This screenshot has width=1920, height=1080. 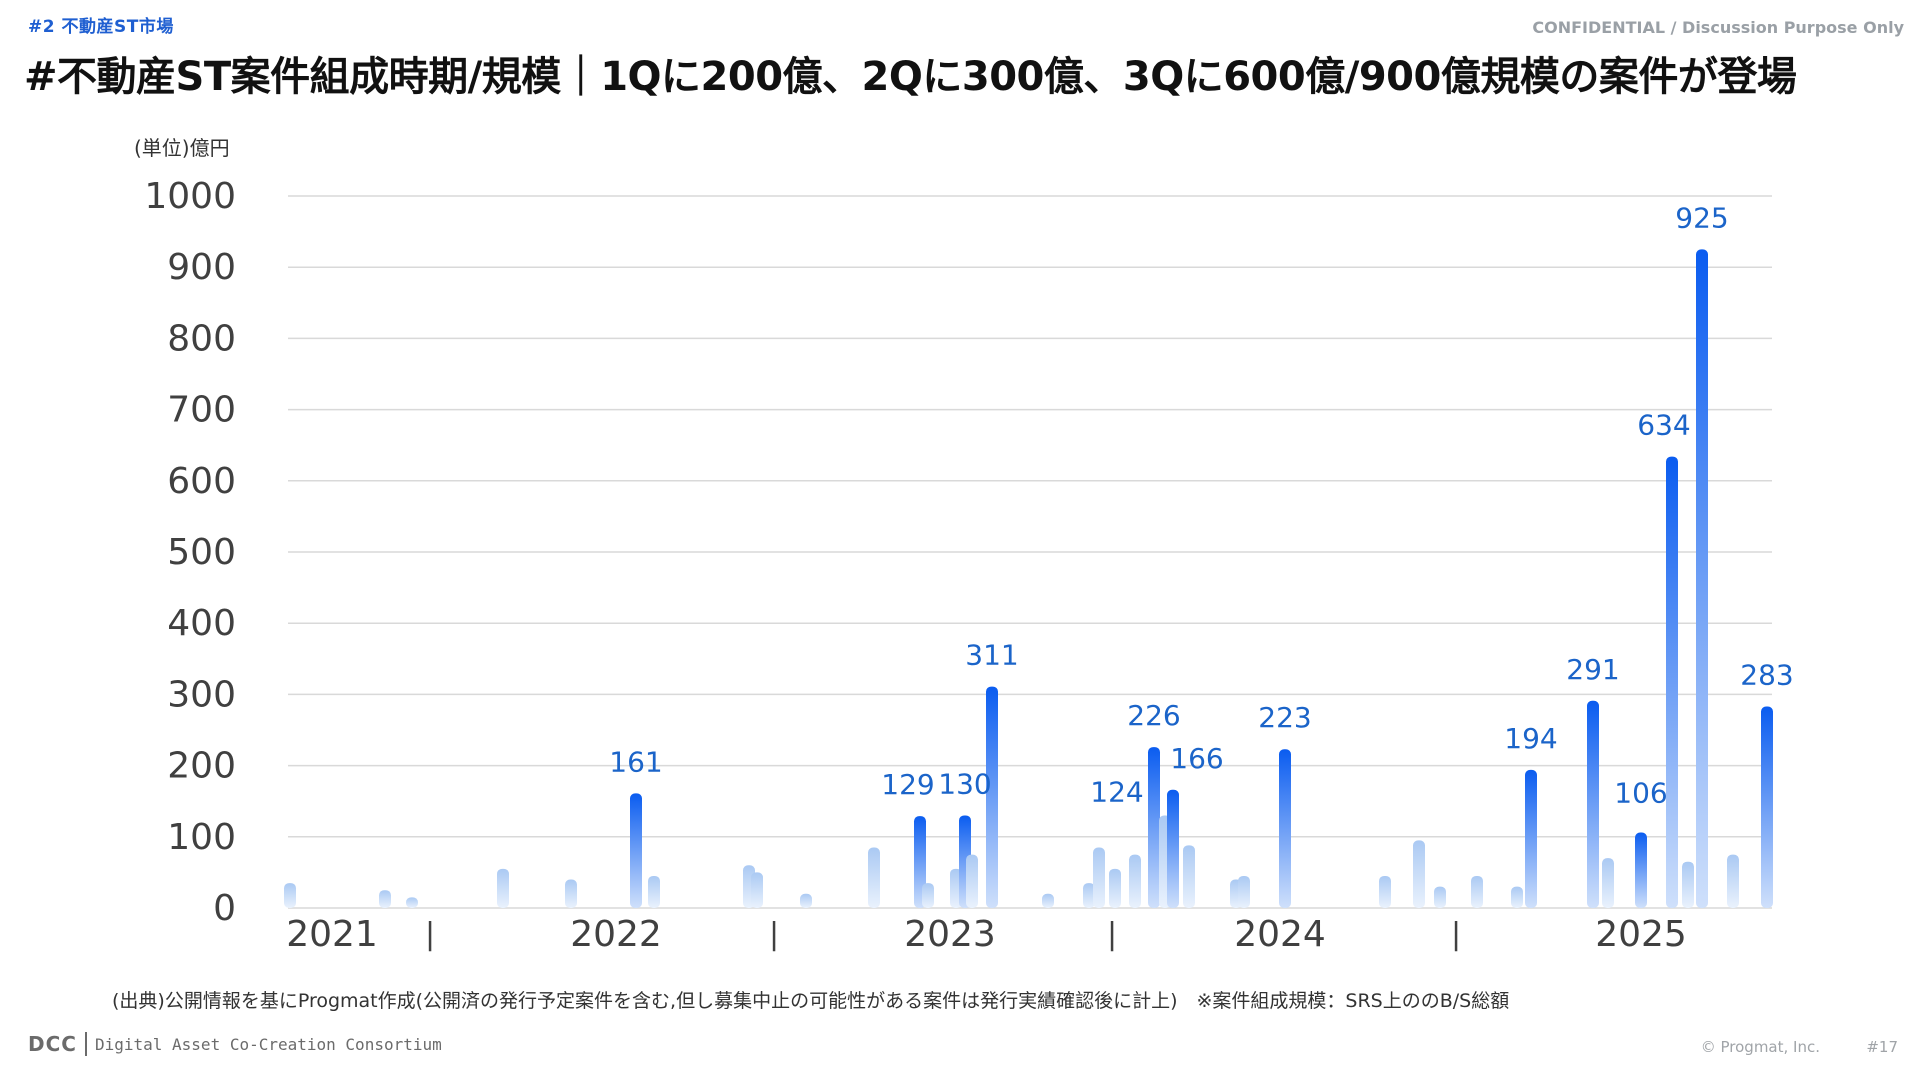 I want to click on section-tag: #2 不動産ST市場, so click(x=101, y=27).